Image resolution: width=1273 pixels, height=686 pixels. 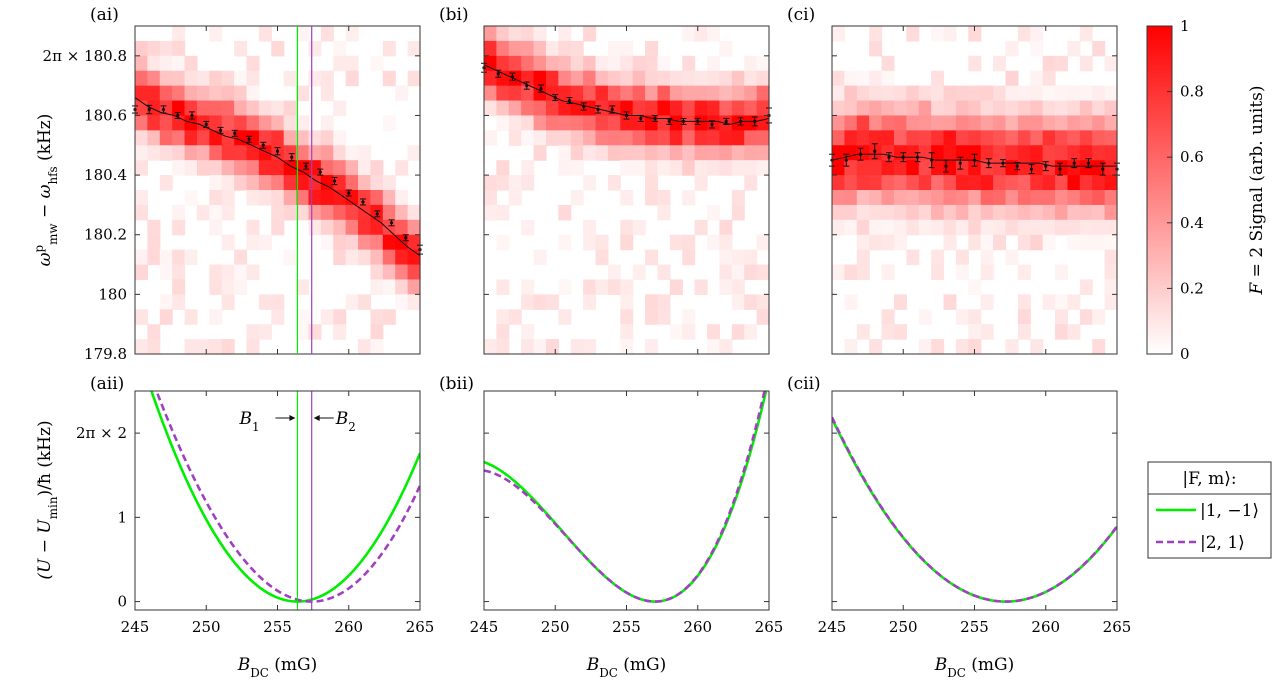 I want to click on colorbar-tick-label: 1, so click(x=1185, y=26).